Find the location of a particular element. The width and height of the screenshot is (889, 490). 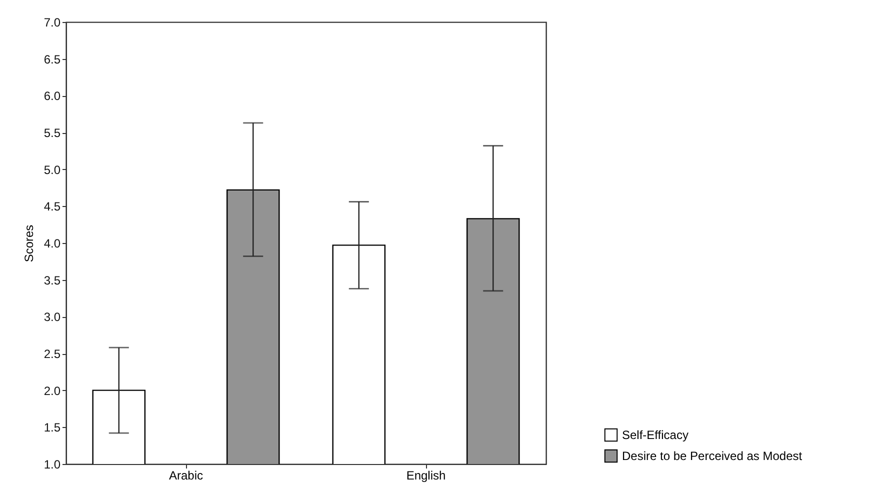

y-tick-label: 2.0 is located at coordinates (52, 391).